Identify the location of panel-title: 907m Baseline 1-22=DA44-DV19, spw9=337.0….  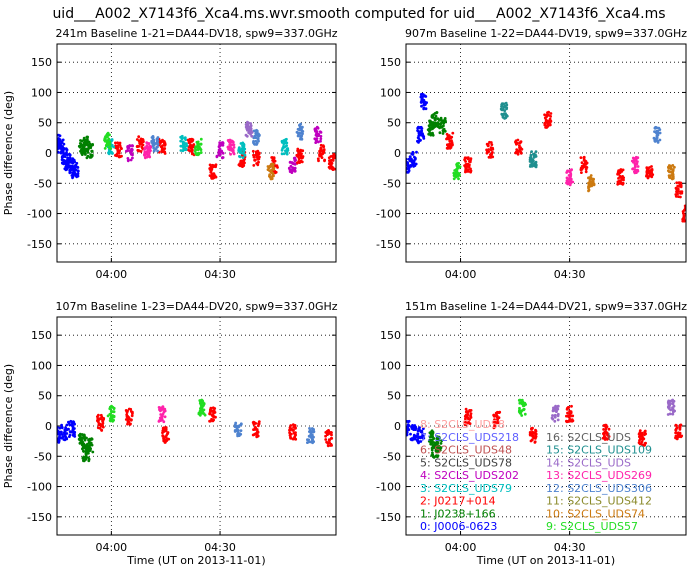
(546, 33).